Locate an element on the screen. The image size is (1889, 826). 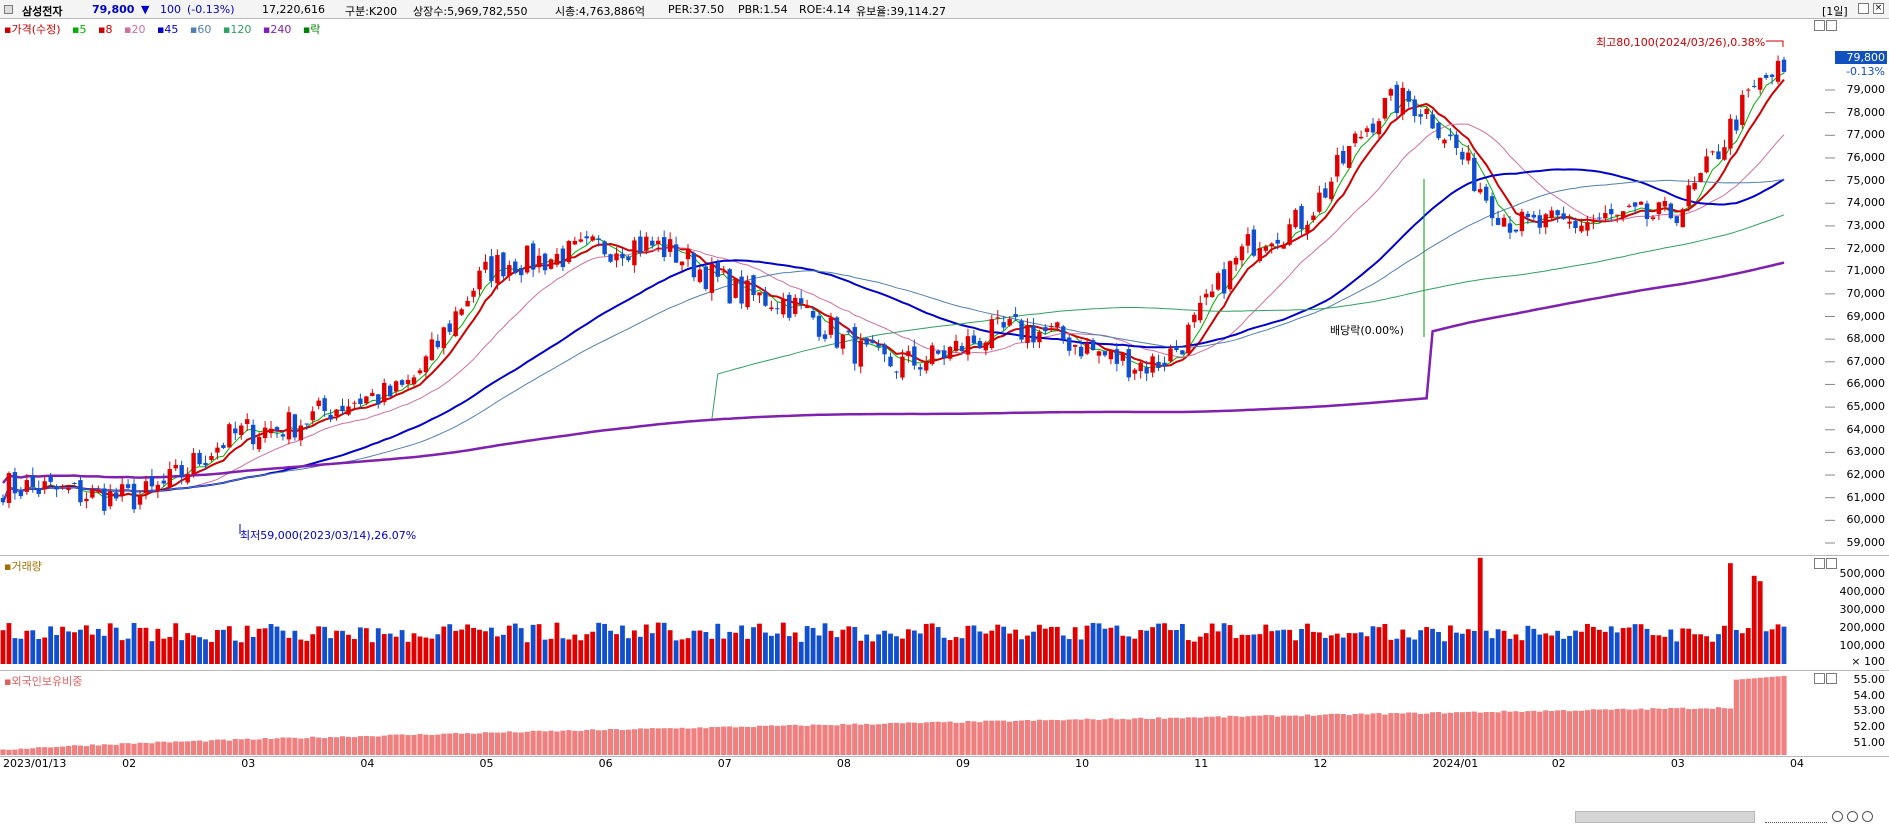
foreign-y-axis: 55.00 54.00 53.00 52.00 51.00 is located at coordinates (1862, 713).